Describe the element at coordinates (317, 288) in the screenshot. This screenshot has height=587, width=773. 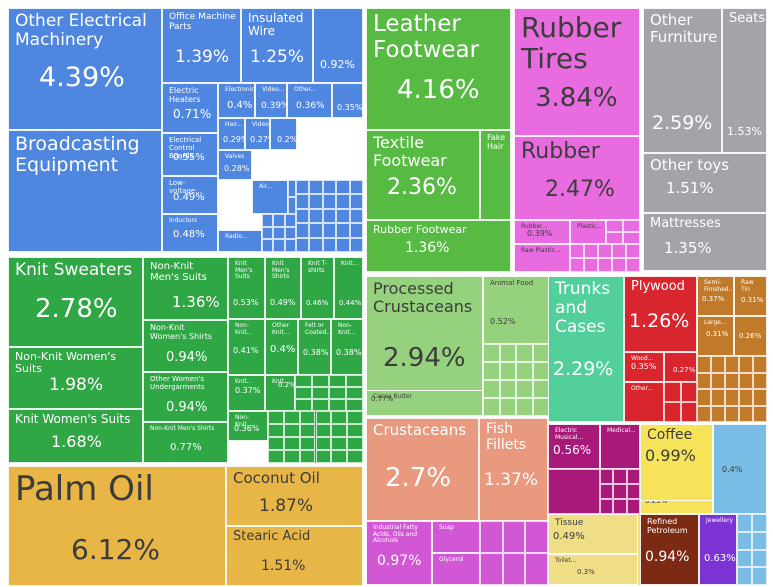
I see `treemap-tile: Knit T-shirts 0.46%` at that location.